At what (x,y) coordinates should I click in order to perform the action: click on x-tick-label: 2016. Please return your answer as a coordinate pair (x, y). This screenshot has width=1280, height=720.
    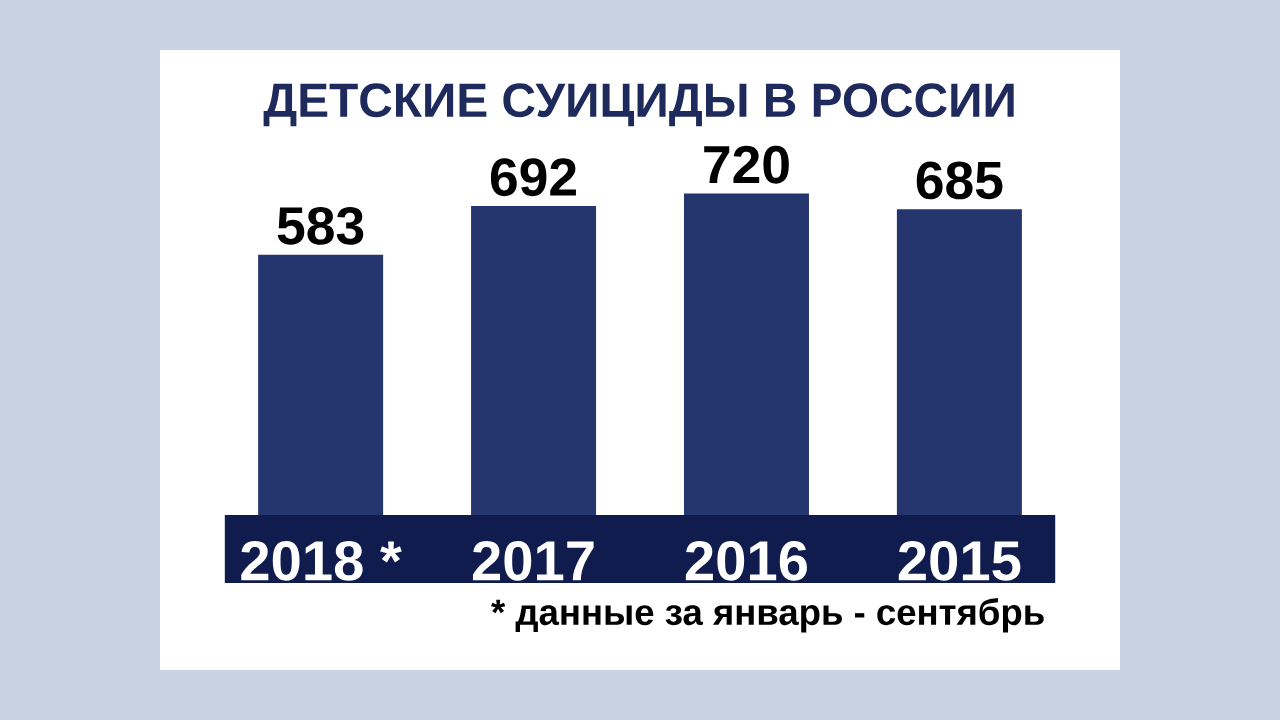
    Looking at the image, I should click on (746, 560).